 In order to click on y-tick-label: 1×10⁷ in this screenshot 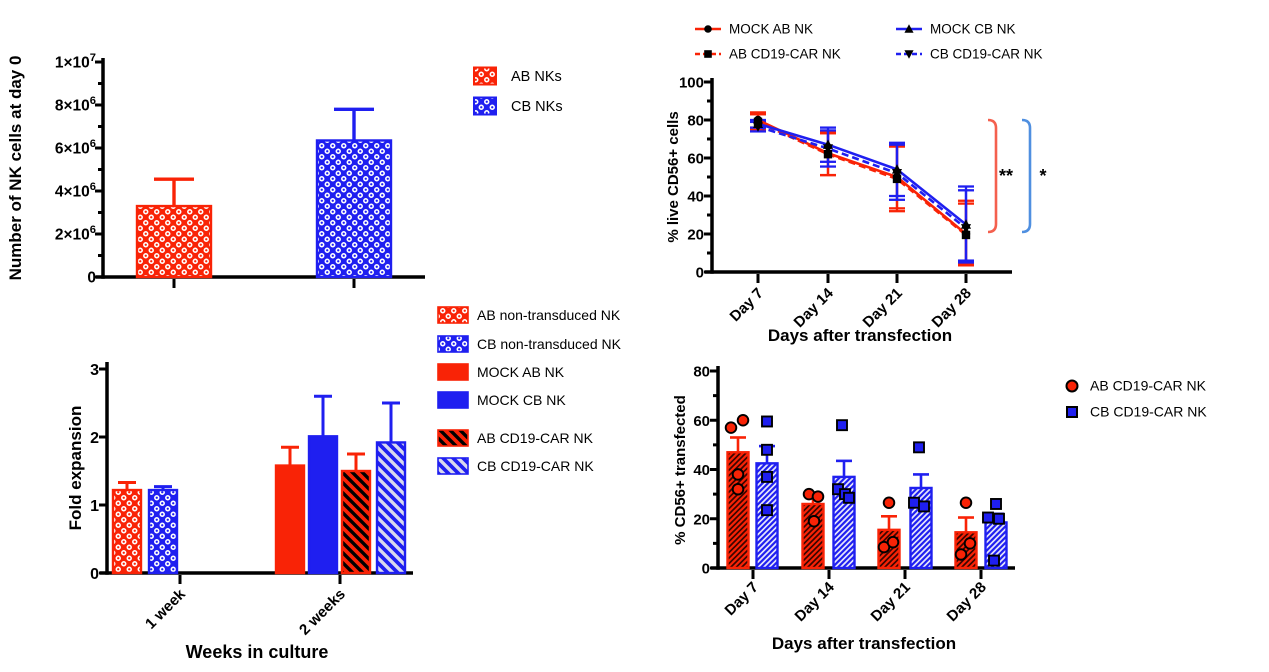, I will do `click(75, 62)`.